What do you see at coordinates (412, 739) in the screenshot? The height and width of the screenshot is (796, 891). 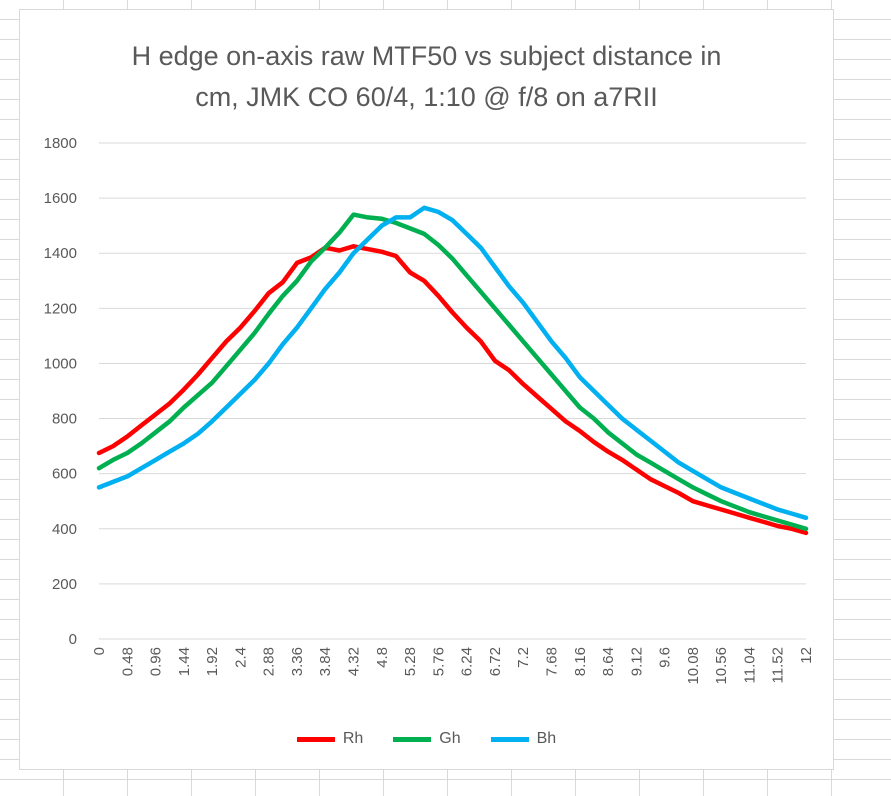 I see `legend-swatch-gh` at bounding box center [412, 739].